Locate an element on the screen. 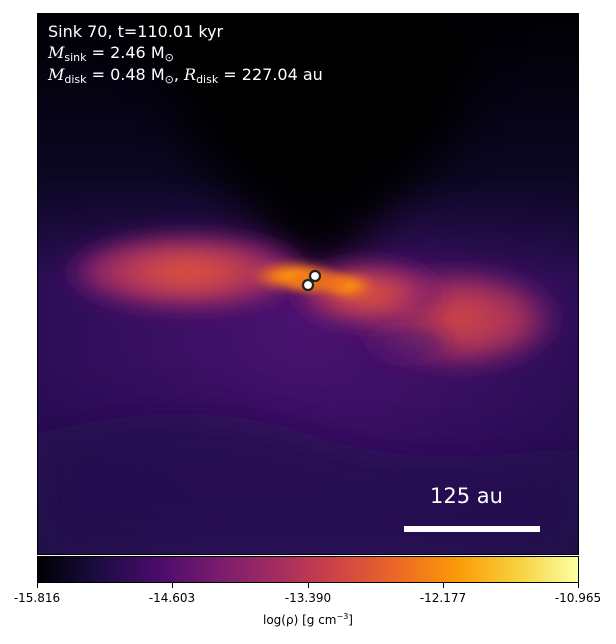 The width and height of the screenshot is (616, 644). radius-sub: disk is located at coordinates (207, 79).